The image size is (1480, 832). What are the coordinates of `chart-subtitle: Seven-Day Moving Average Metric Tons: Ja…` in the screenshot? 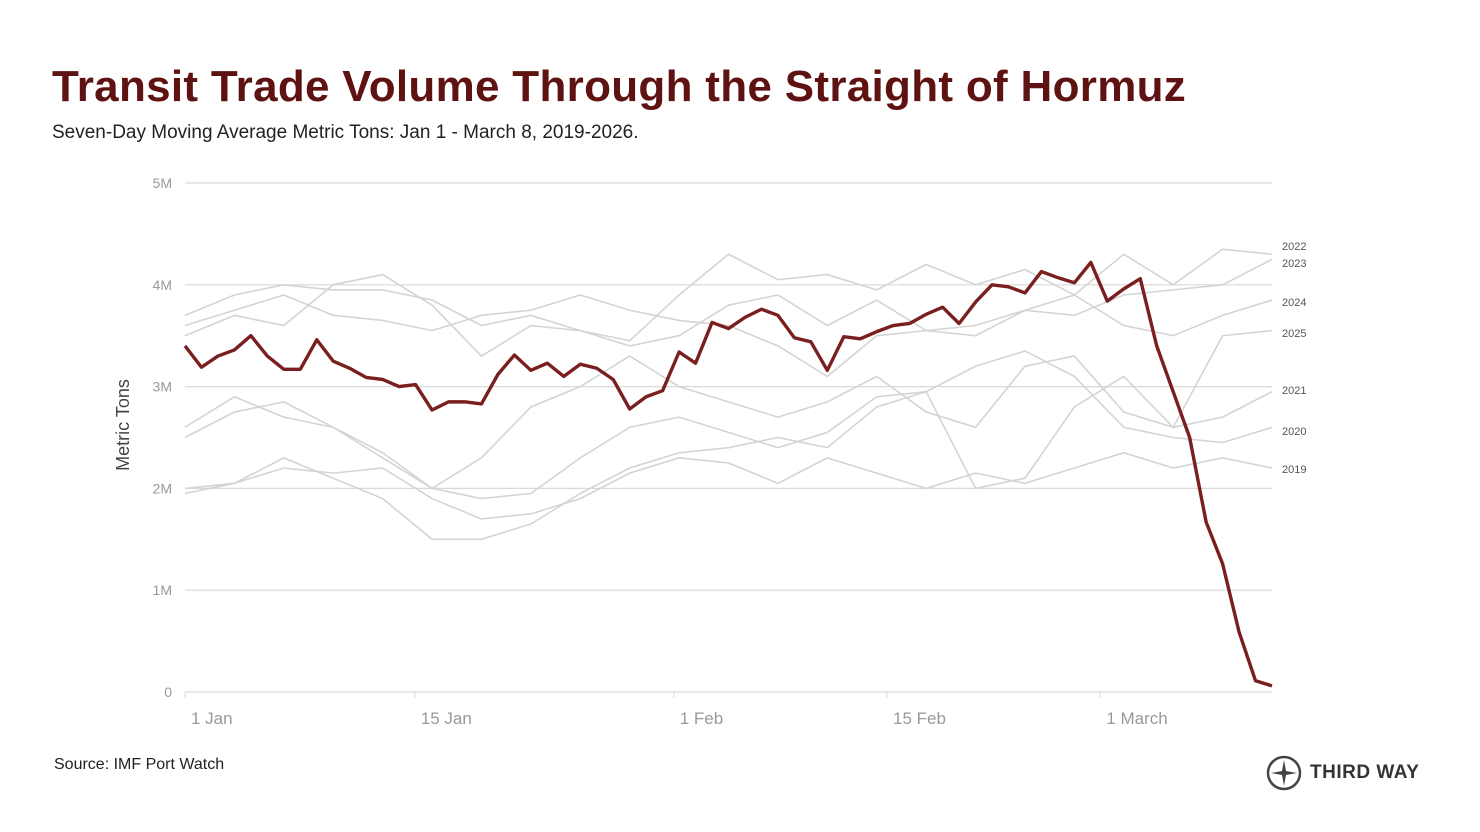 It's located at (345, 132).